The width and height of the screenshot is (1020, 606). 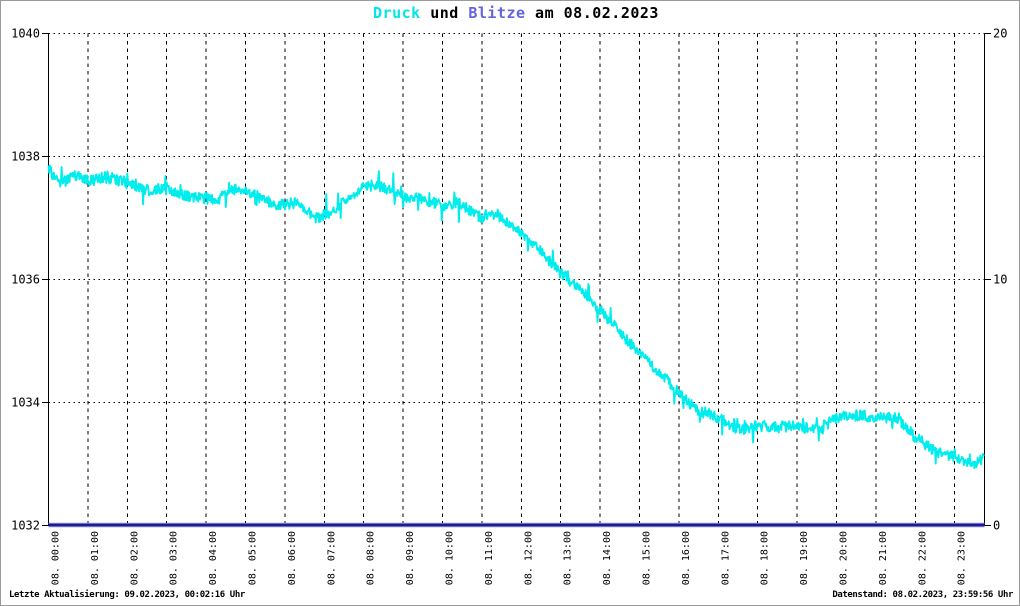 What do you see at coordinates (804, 558) in the screenshot?
I see `x-tick-label: 08. 19:00` at bounding box center [804, 558].